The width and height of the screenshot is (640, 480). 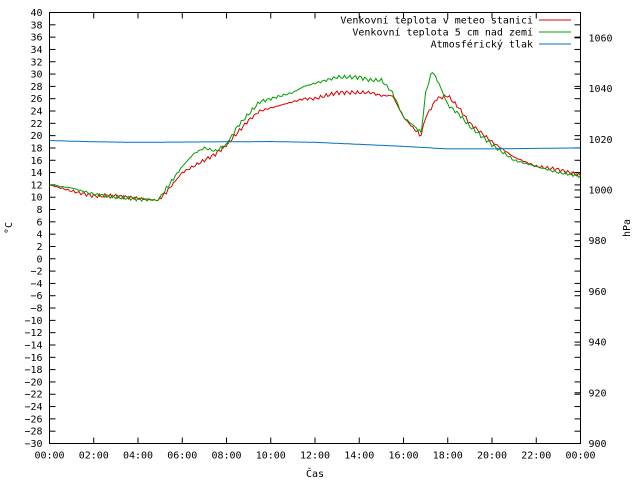 I want to click on x-tick-label: 14:00, so click(x=359, y=456).